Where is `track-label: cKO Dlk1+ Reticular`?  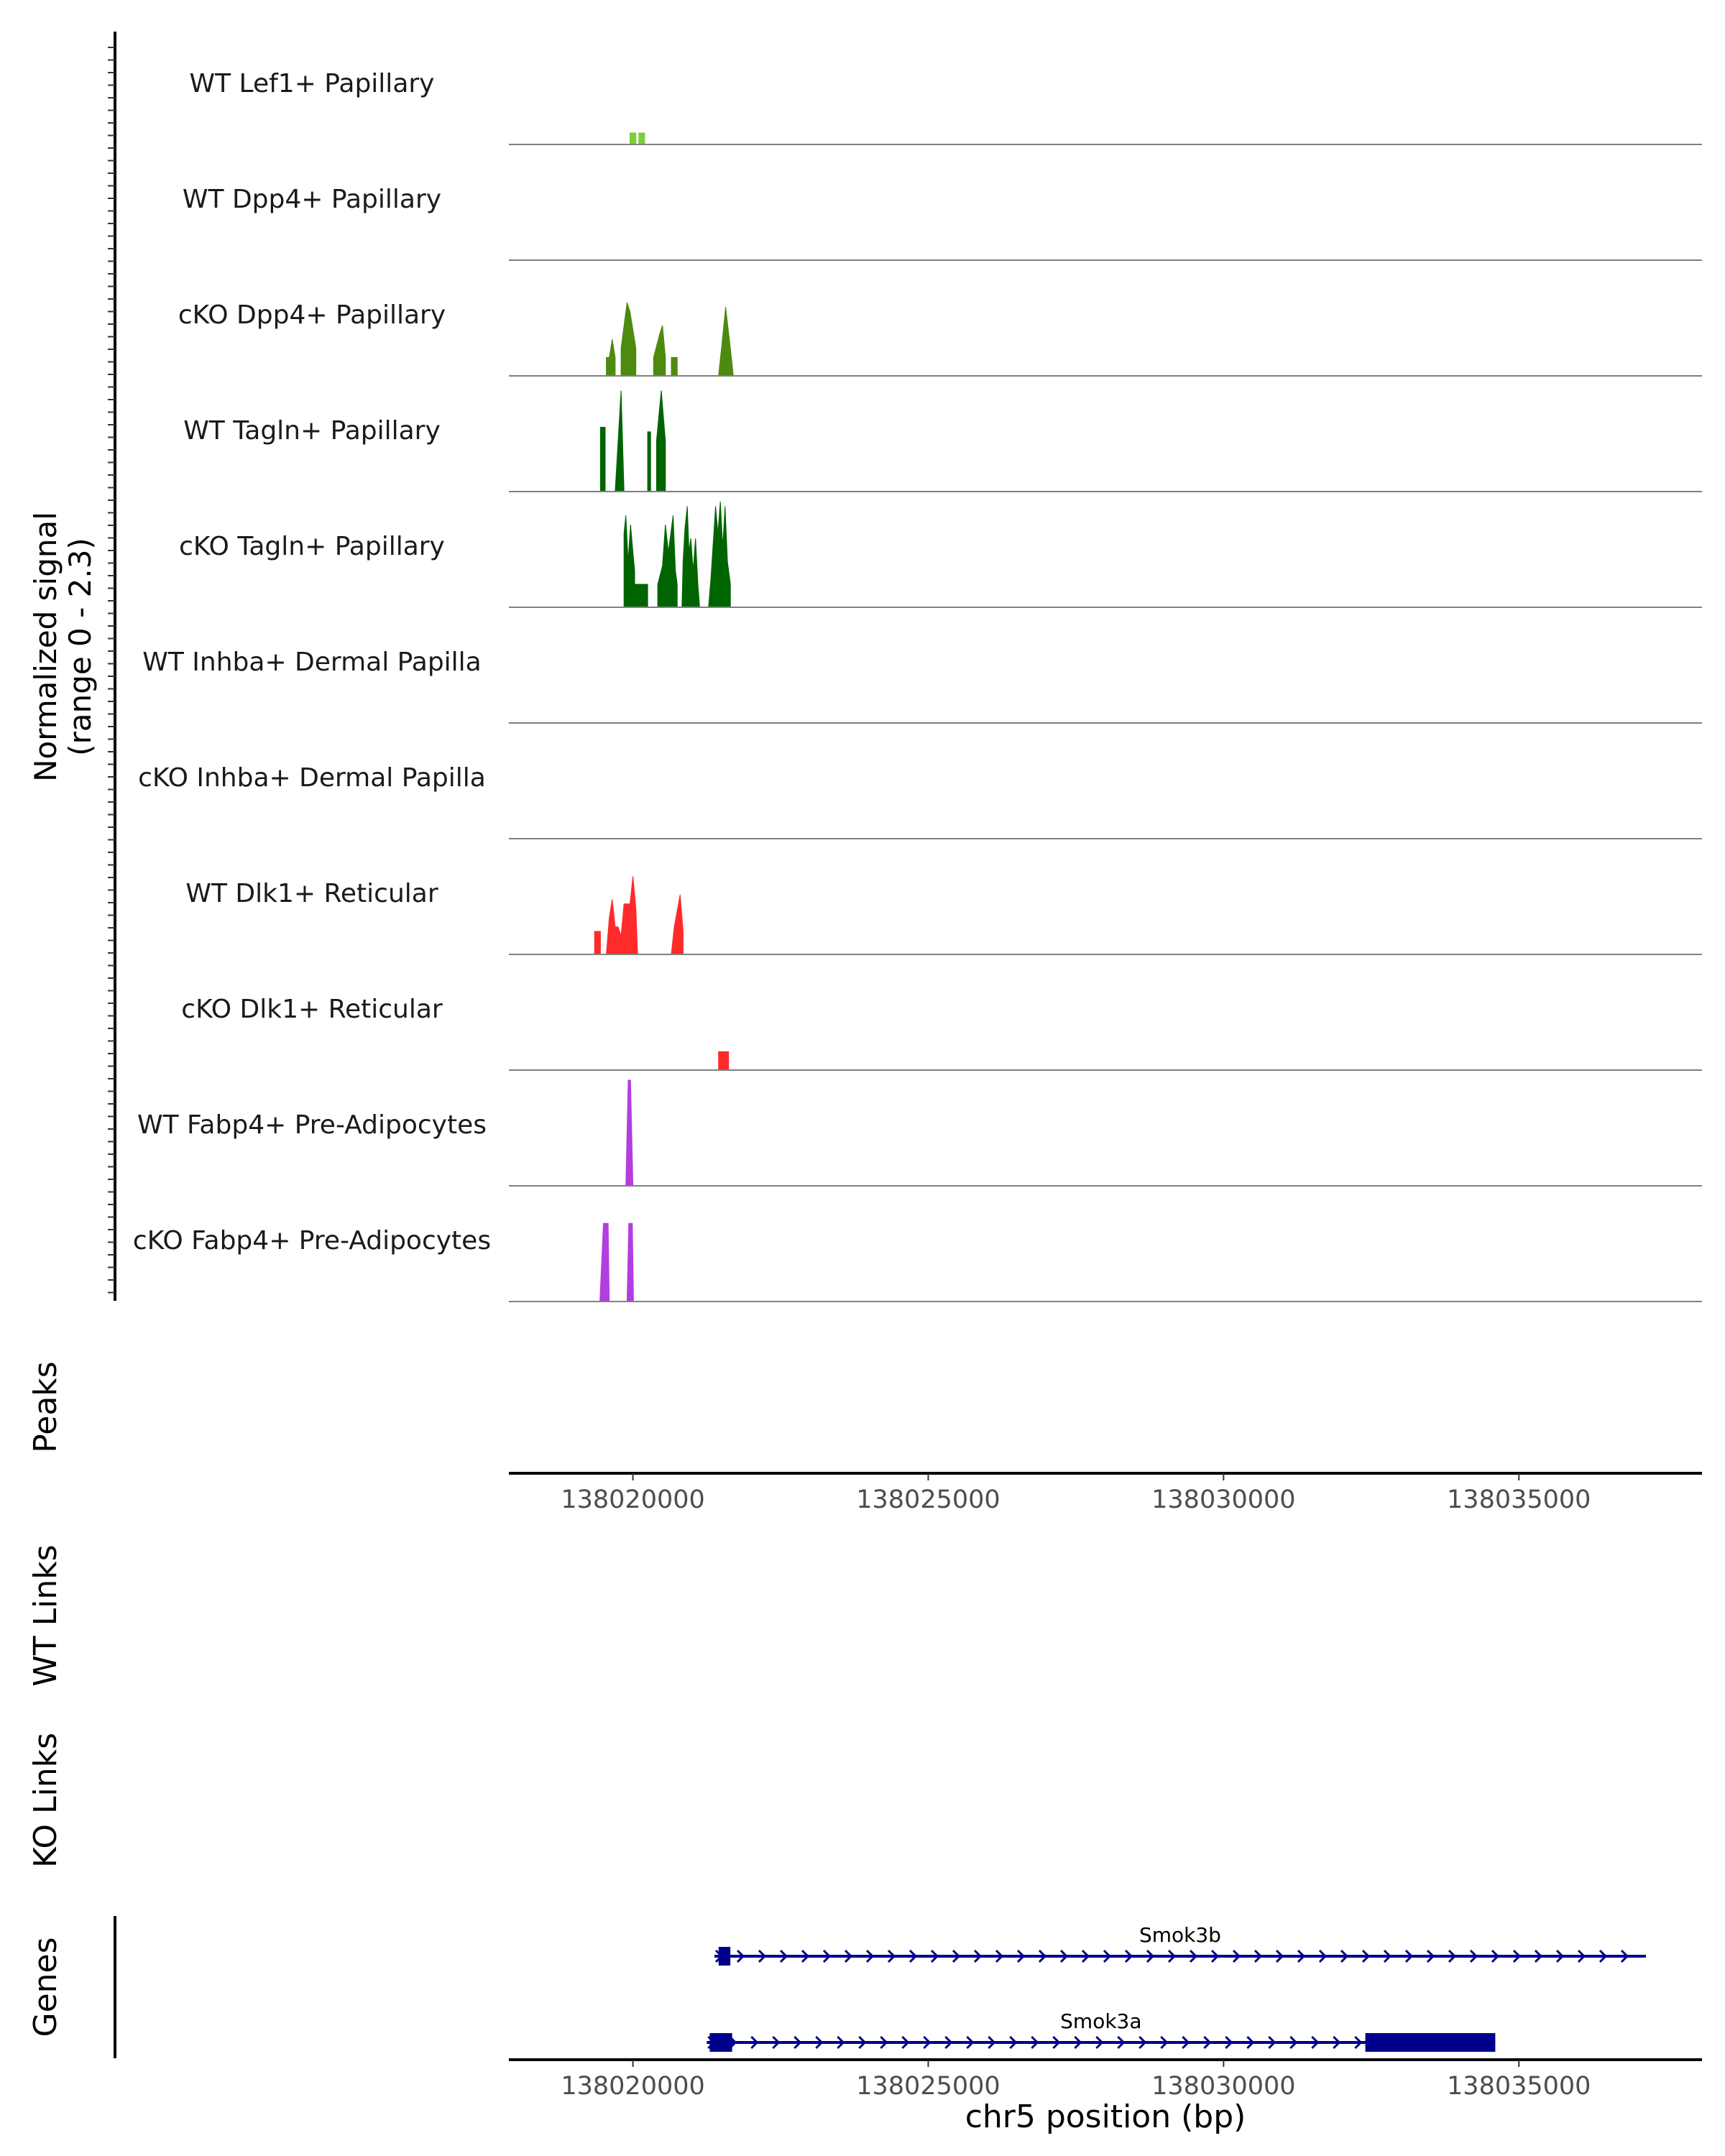 track-label: cKO Dlk1+ Reticular is located at coordinates (312, 1010).